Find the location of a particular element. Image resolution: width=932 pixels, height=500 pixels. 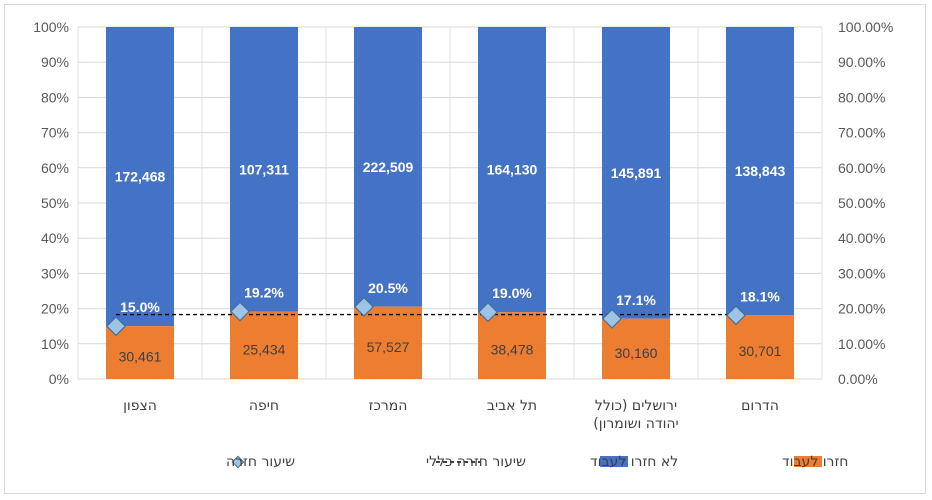

legend-swatch-not-returned is located at coordinates (614, 461).